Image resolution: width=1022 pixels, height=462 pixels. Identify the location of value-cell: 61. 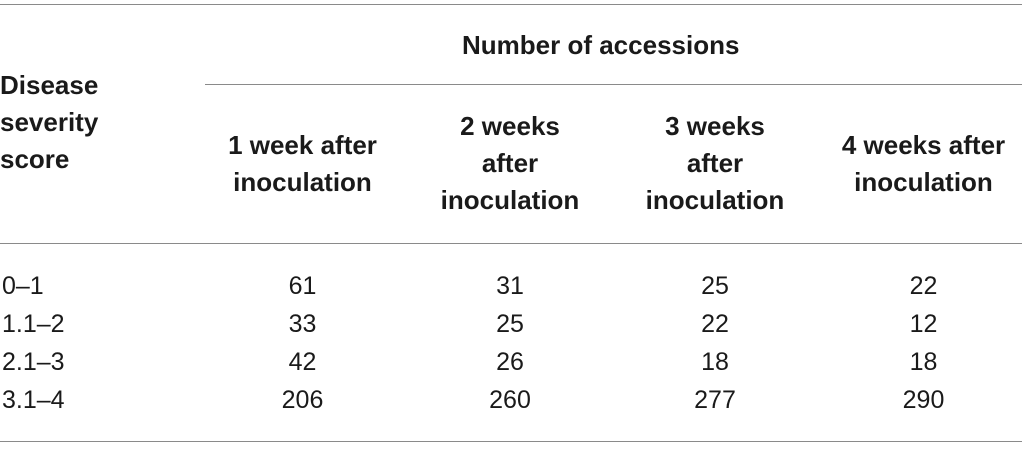
(302, 286).